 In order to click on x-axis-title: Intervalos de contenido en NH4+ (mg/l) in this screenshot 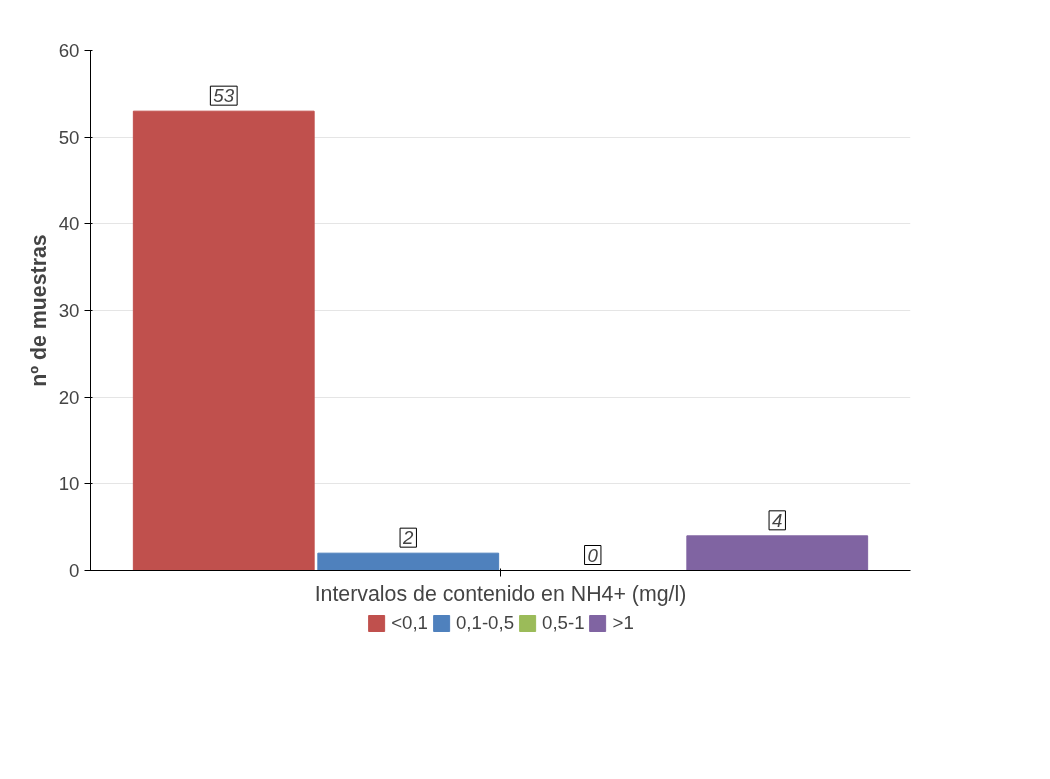, I will do `click(500, 593)`.